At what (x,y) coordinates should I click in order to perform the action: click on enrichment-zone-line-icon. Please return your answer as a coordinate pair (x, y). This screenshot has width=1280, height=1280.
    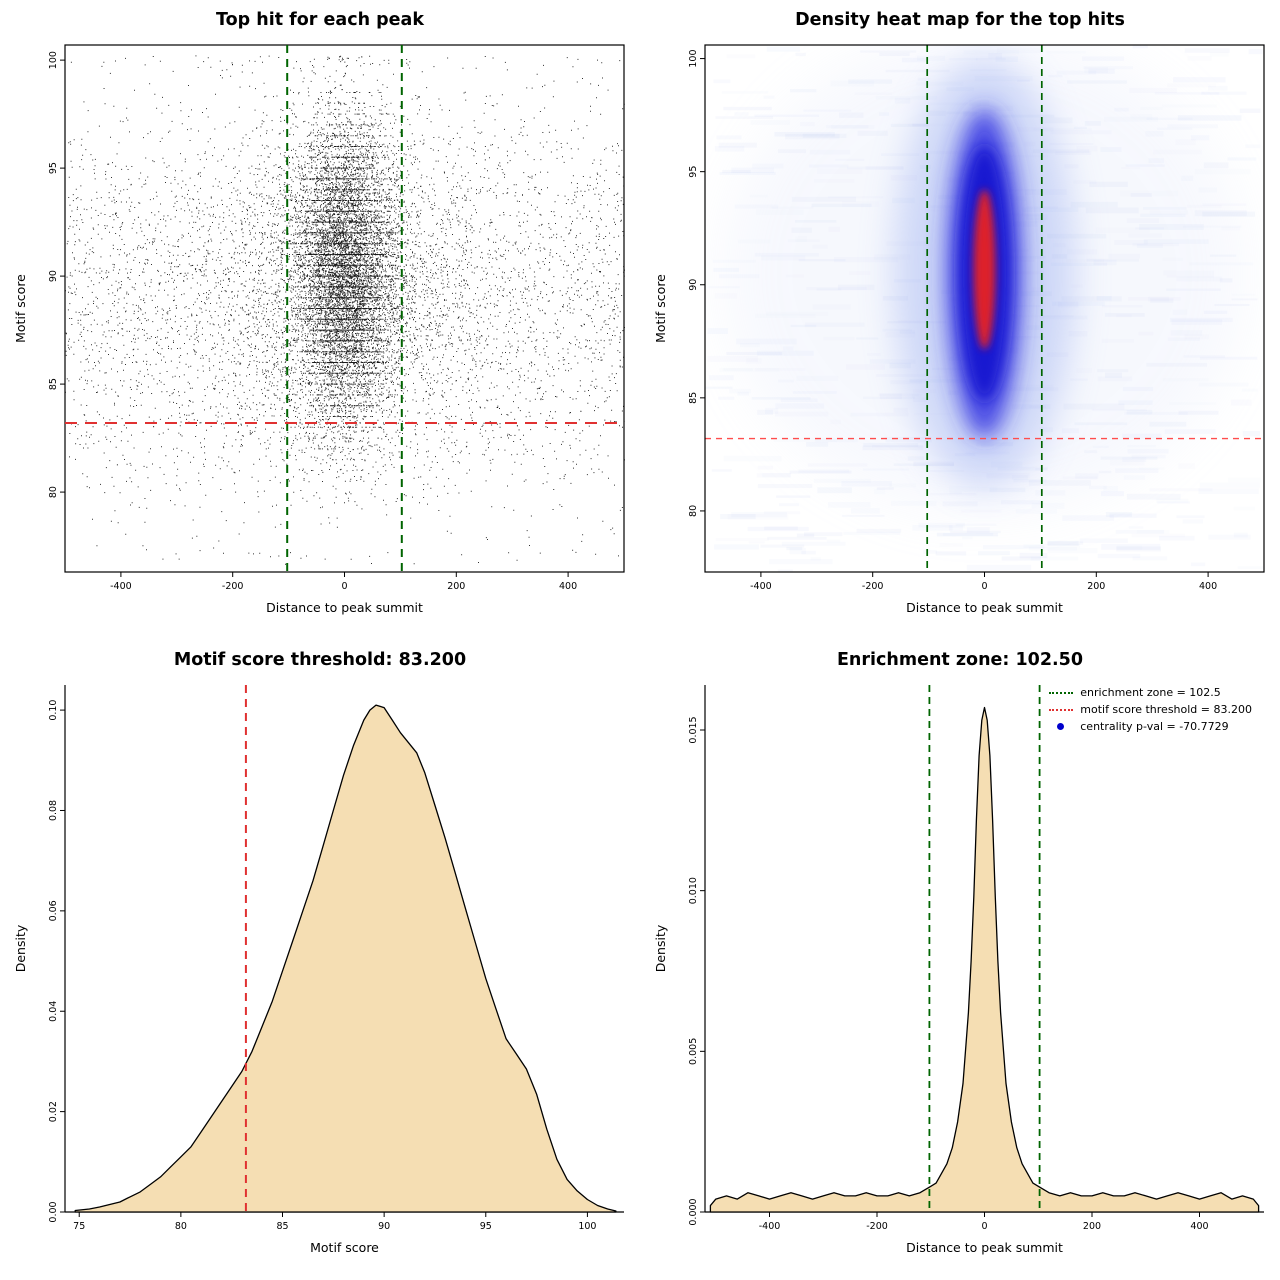
    Looking at the image, I should click on (1061, 692).